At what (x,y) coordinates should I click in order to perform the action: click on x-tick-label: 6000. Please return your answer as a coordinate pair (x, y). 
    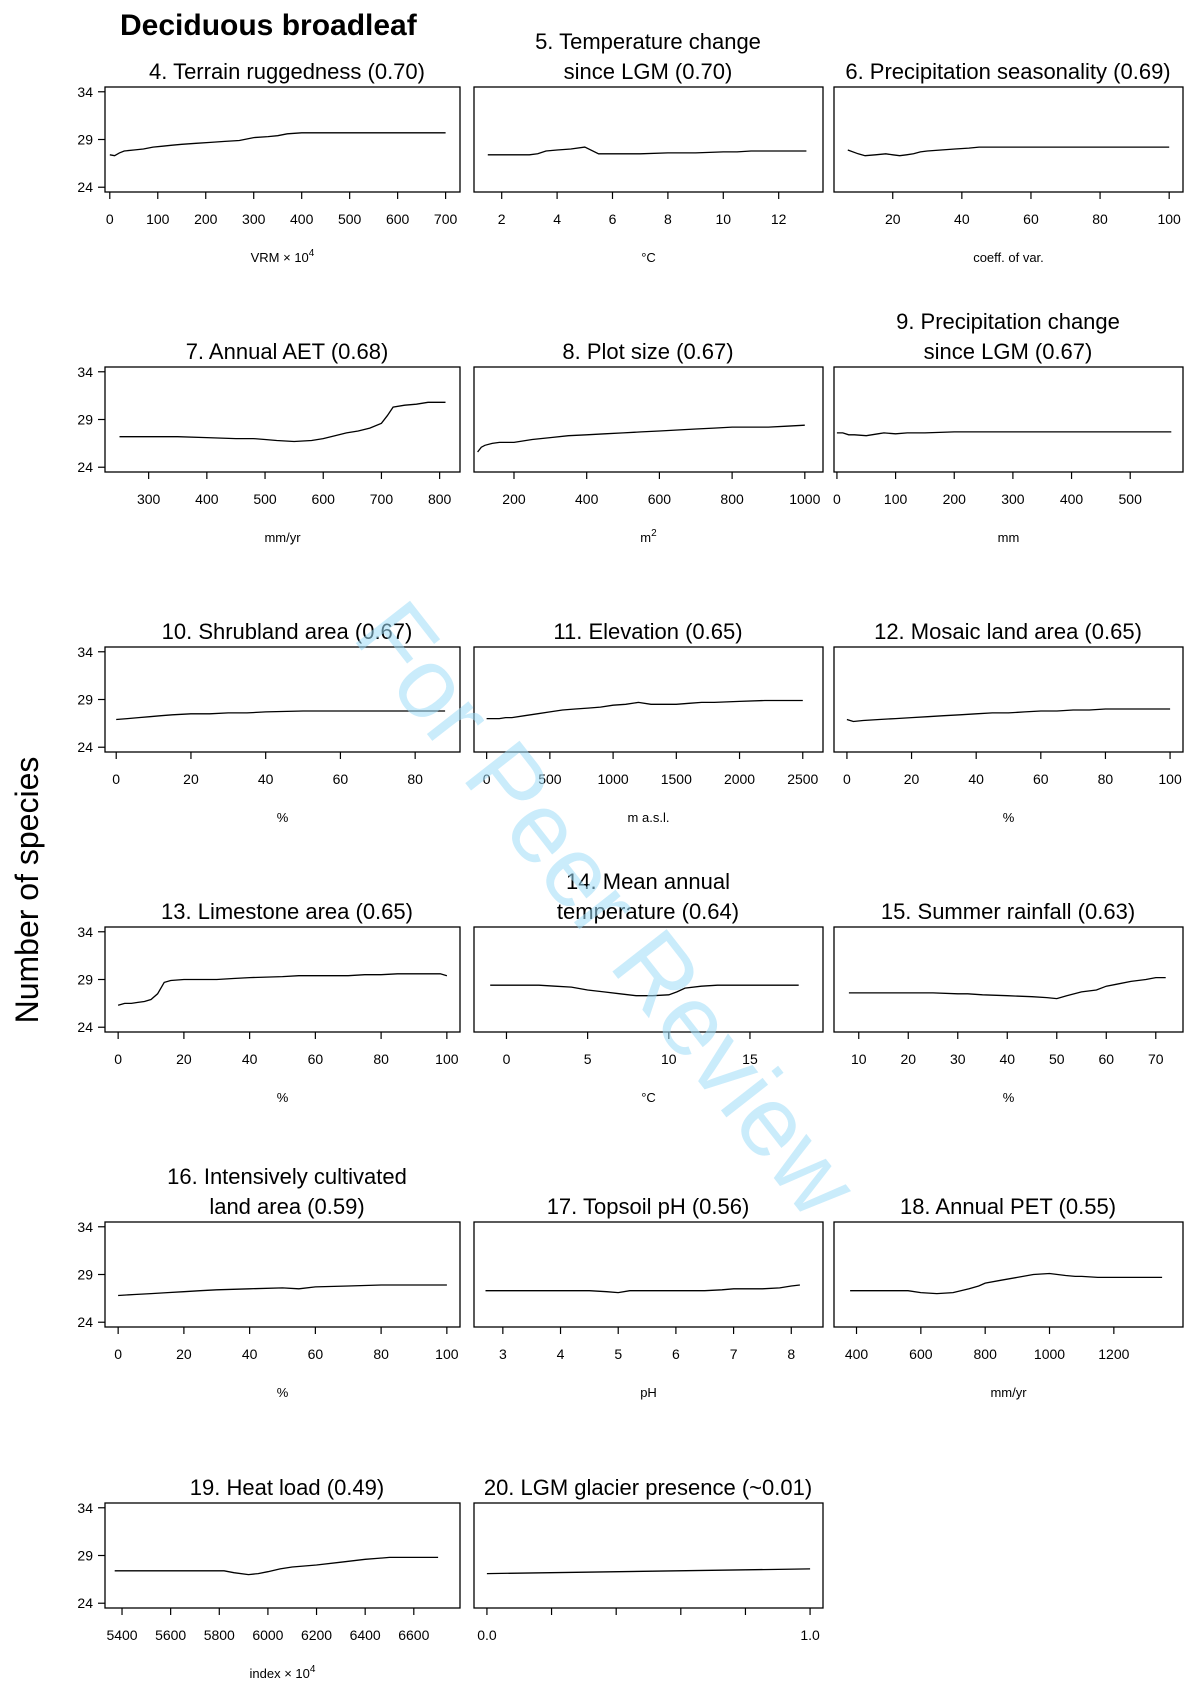
    Looking at the image, I should click on (267, 1635).